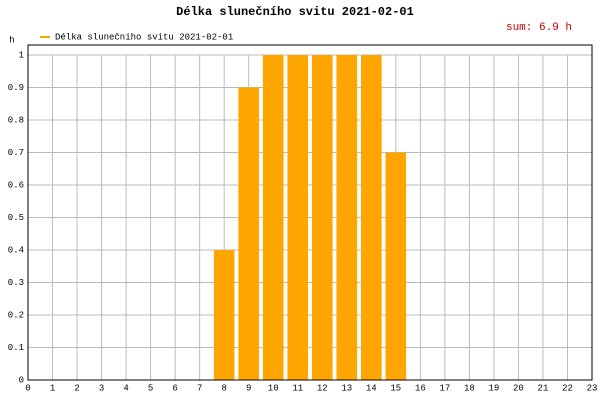  What do you see at coordinates (144, 37) in the screenshot?
I see `legend-label: Délka slunečního svitu 2021-02-01` at bounding box center [144, 37].